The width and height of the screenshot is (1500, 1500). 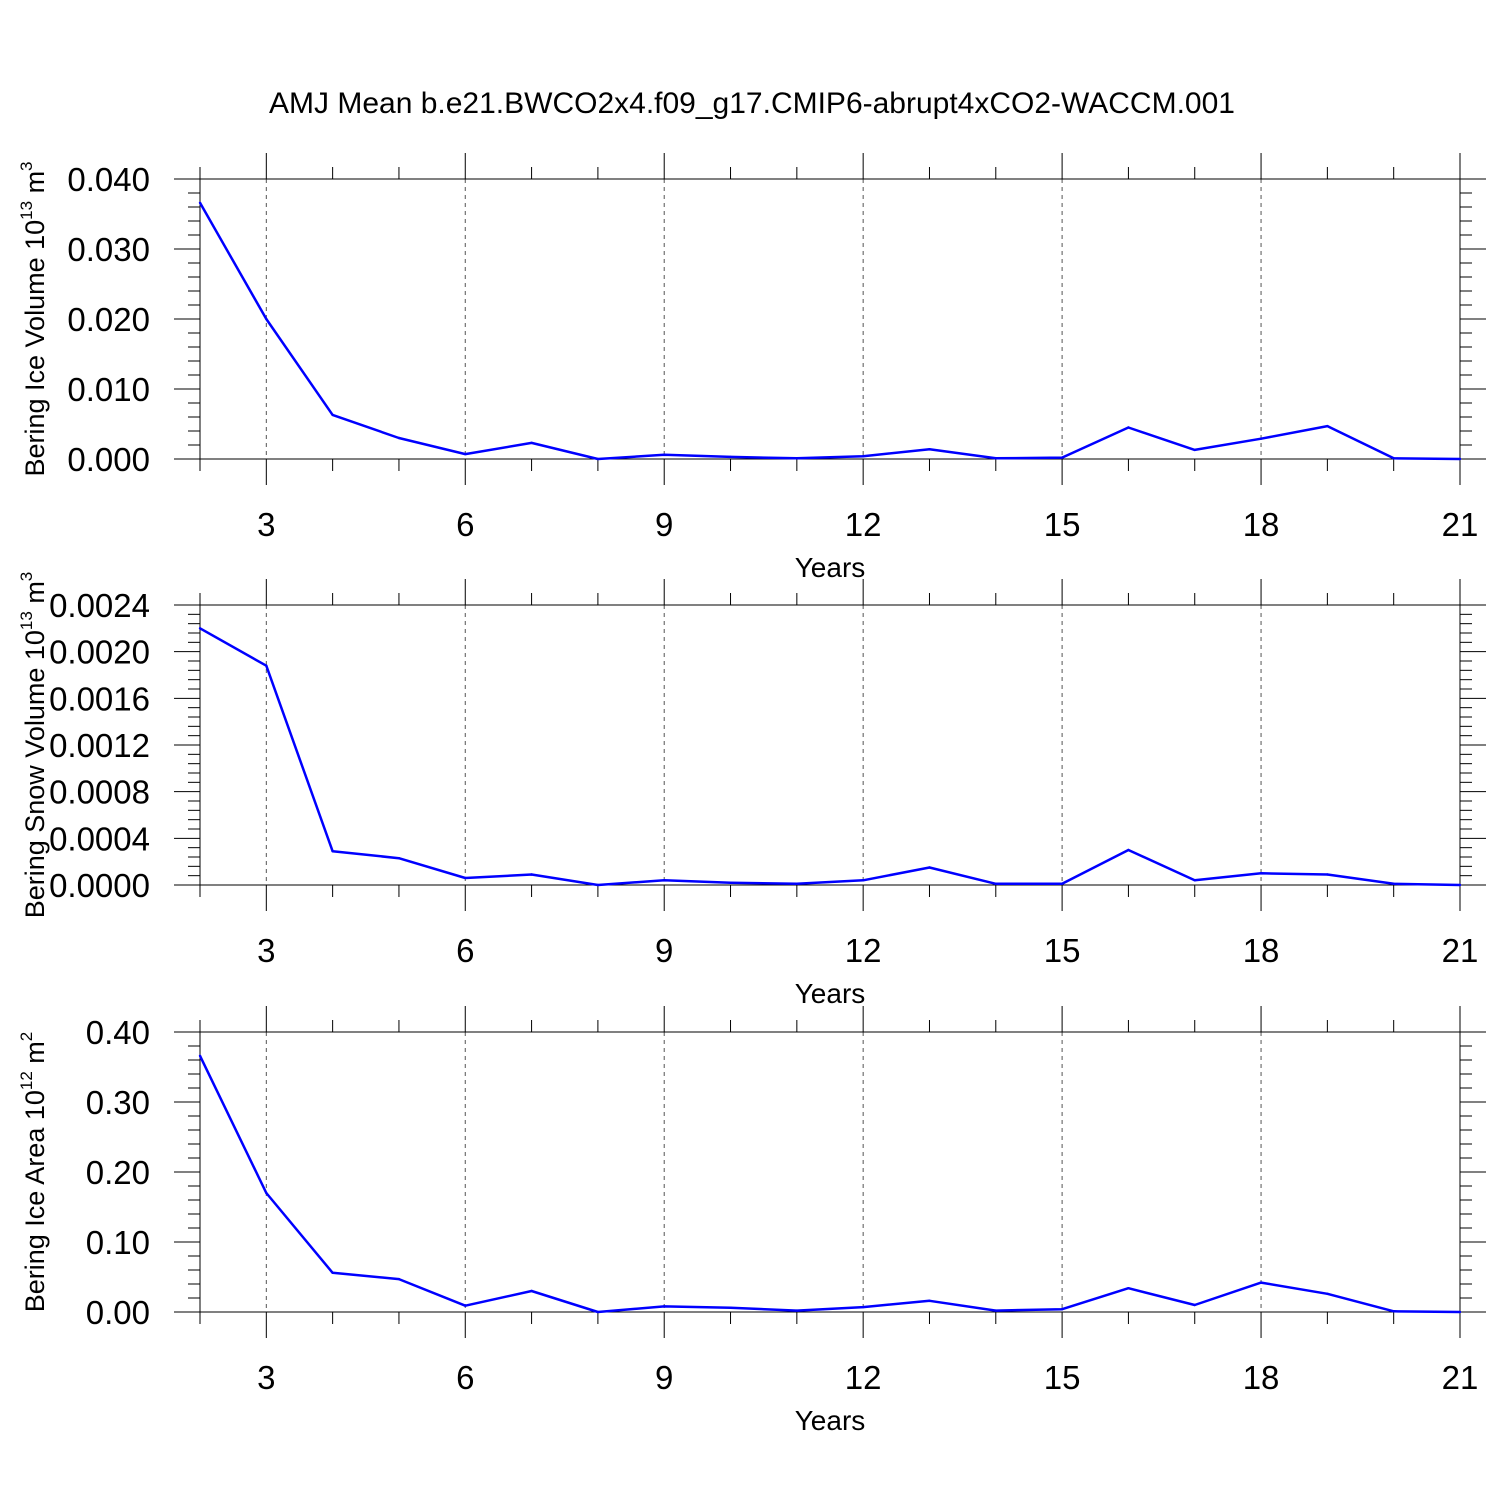 I want to click on y-tick-label: 0.00, so click(x=118, y=1312).